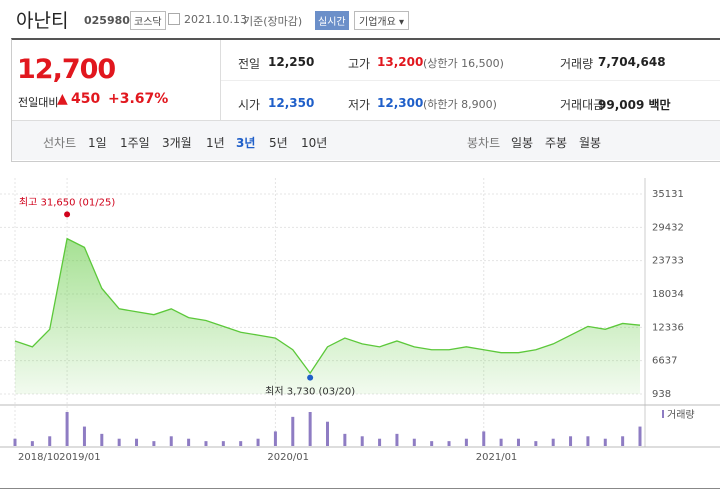  What do you see at coordinates (291, 62) in the screenshot?
I see `stat-value: 12,250` at bounding box center [291, 62].